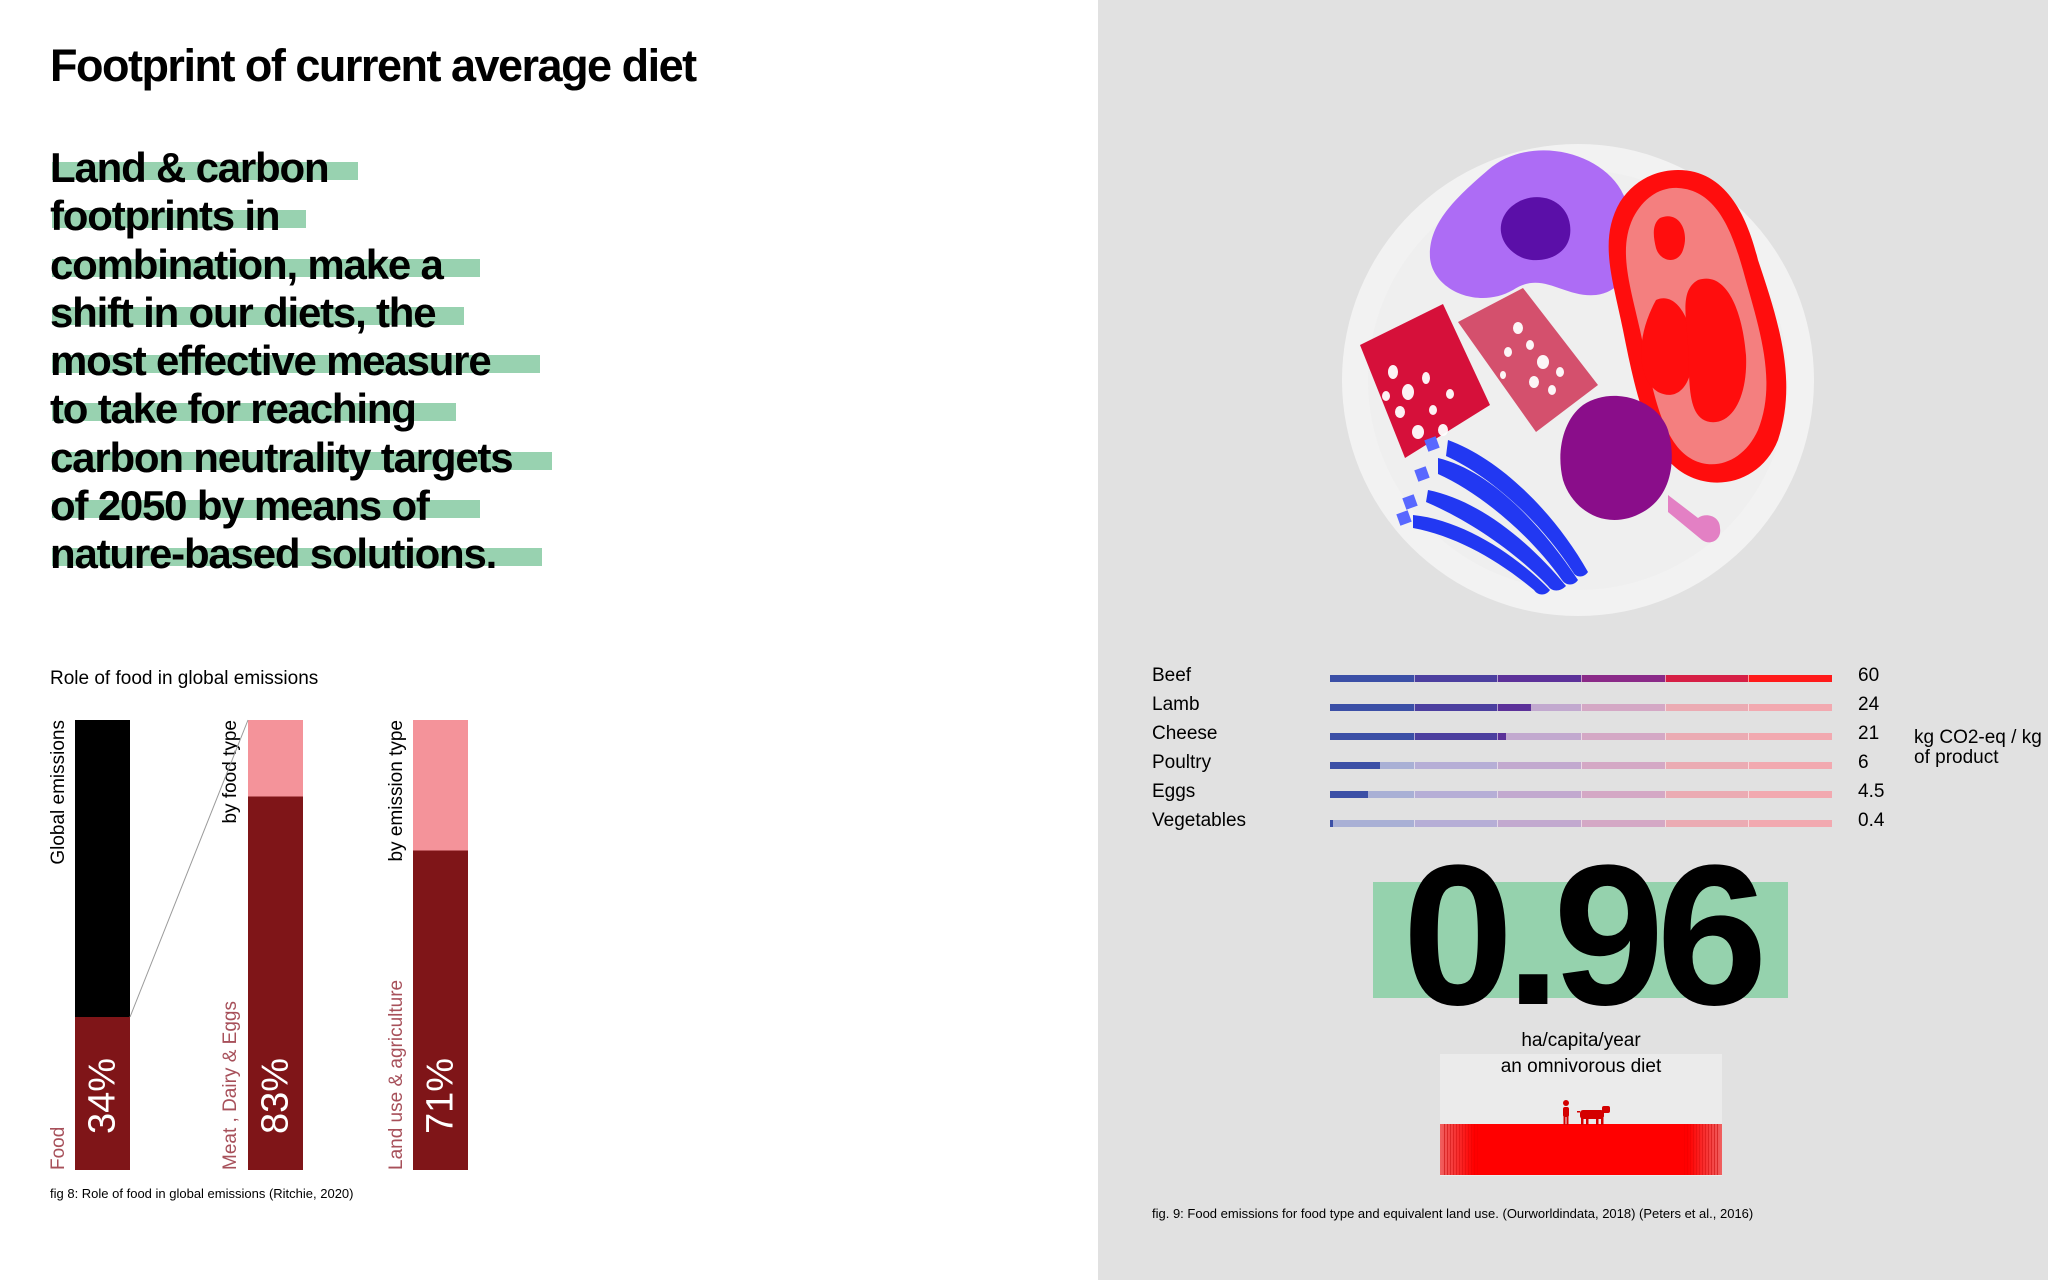  Describe the element at coordinates (1978, 747) in the screenshot. I see `bar-unit-label: kg CO2-eq / kg of product` at that location.